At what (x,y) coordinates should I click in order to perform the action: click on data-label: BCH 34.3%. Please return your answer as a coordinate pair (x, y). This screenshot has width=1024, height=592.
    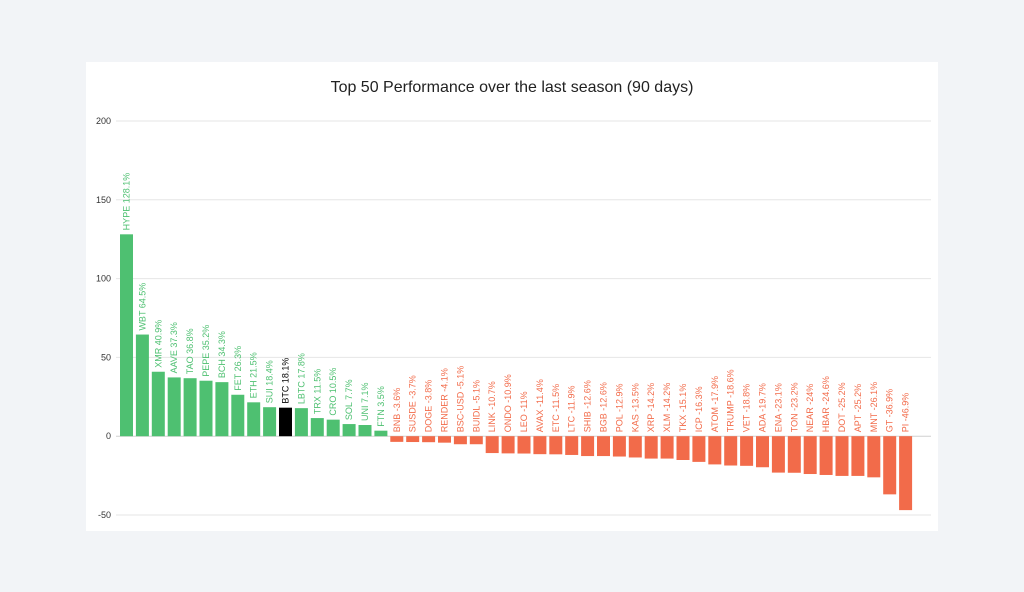
    Looking at the image, I should click on (222, 354).